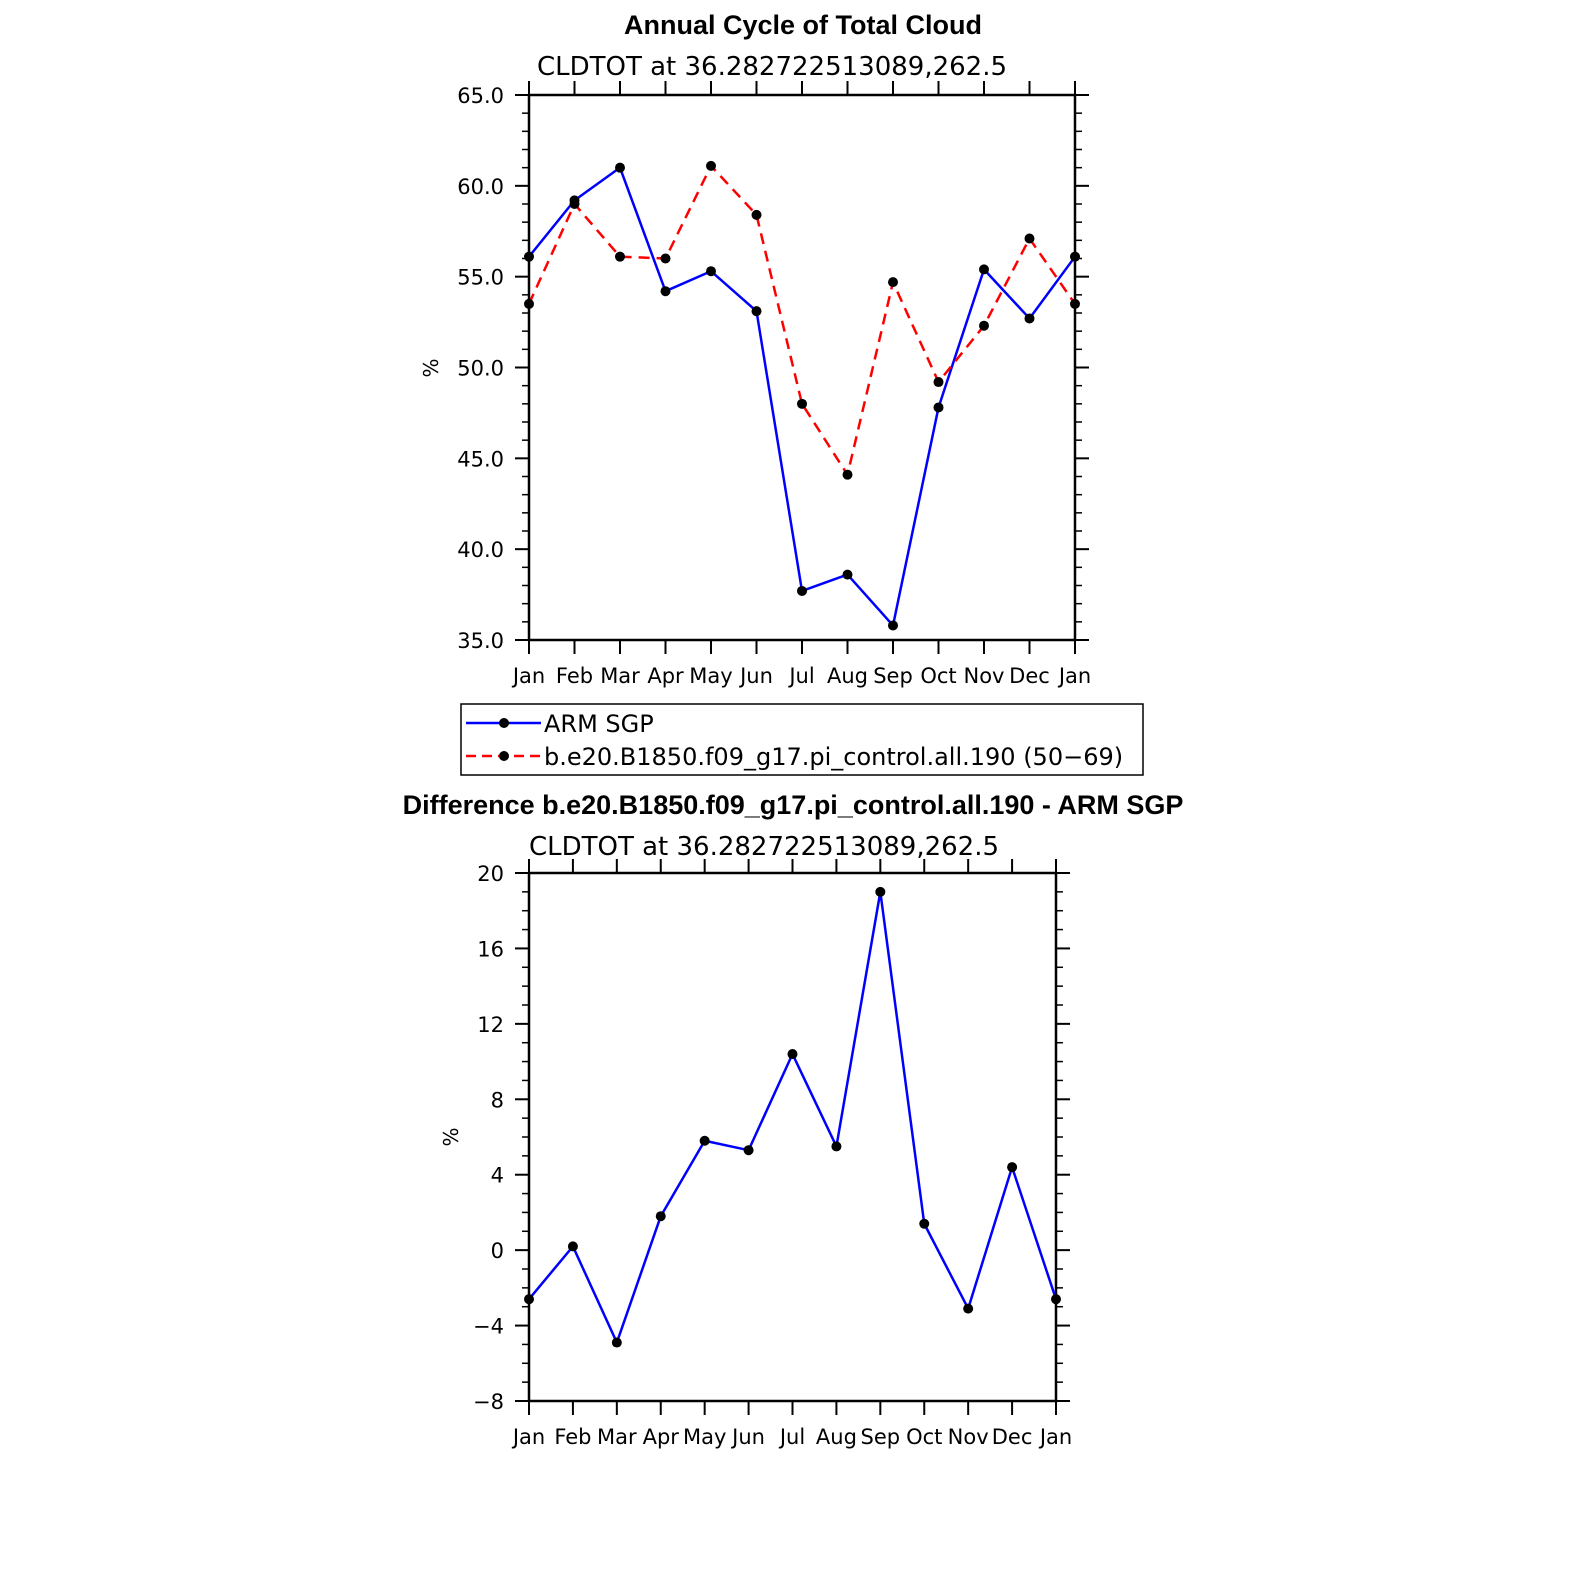 The height and width of the screenshot is (1574, 1574). What do you see at coordinates (431, 367) in the screenshot?
I see `chart1-ylabel: %` at bounding box center [431, 367].